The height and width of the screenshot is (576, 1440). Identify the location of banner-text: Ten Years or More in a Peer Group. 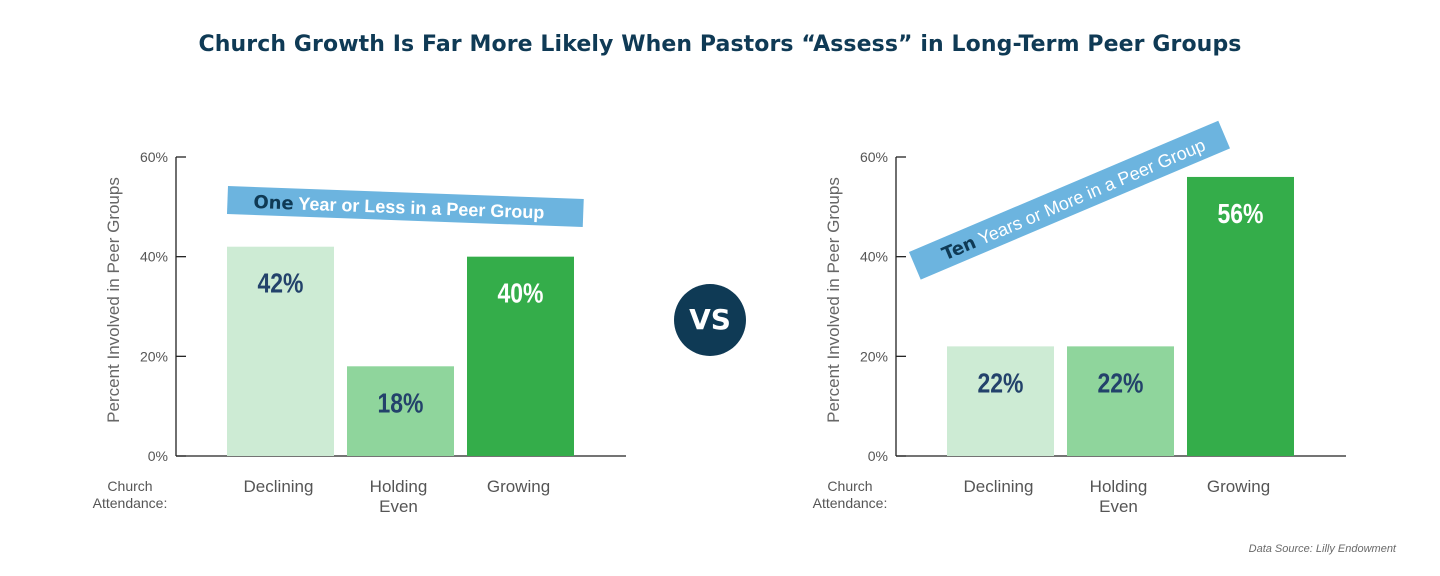
(1074, 200).